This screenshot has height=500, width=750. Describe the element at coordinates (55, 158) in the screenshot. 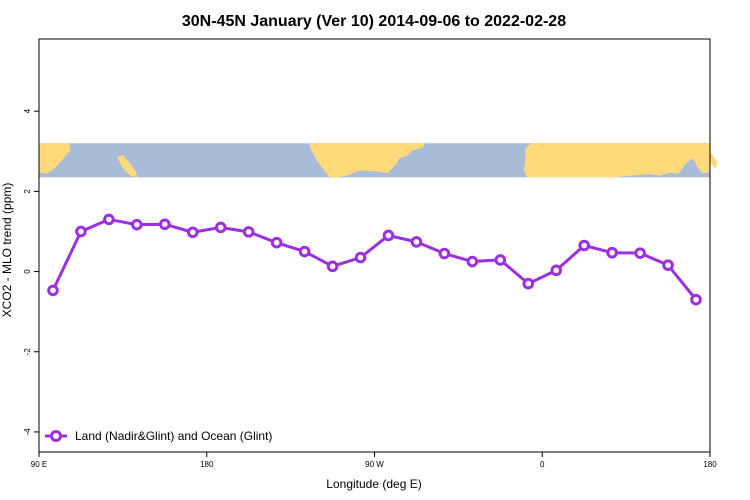

I see `map-land-asia-west` at that location.